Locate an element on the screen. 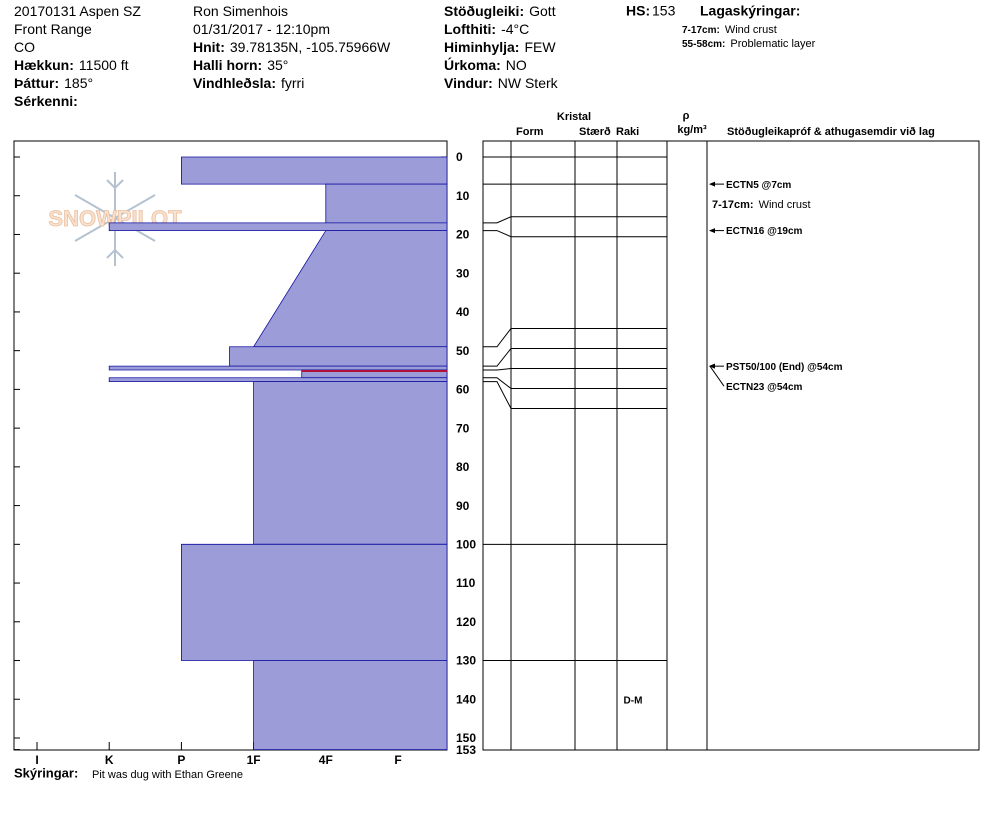  footer-text: Pit was dug with Ethan Greene is located at coordinates (167, 775).